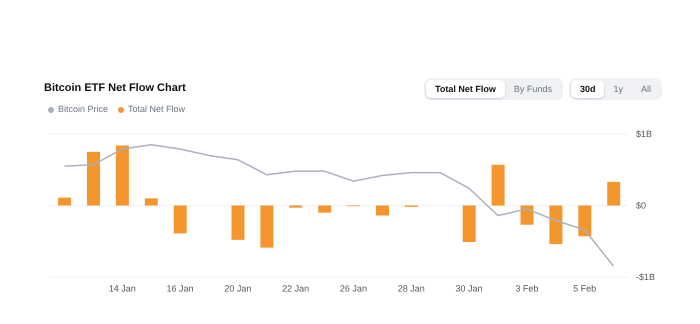 Image resolution: width=700 pixels, height=324 pixels. What do you see at coordinates (115, 88) in the screenshot?
I see `chart-title: Bitcoin ETF Net Flow Chart` at bounding box center [115, 88].